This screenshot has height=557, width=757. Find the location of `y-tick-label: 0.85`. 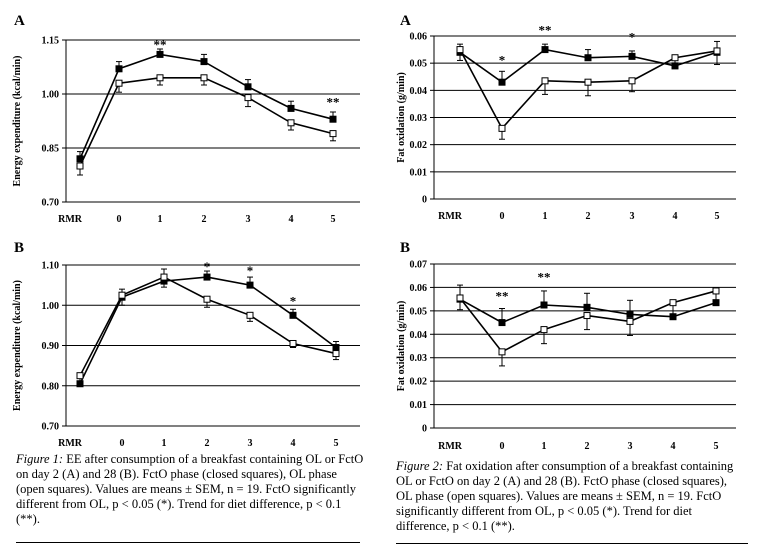

y-tick-label: 0.85 is located at coordinates (51, 149).